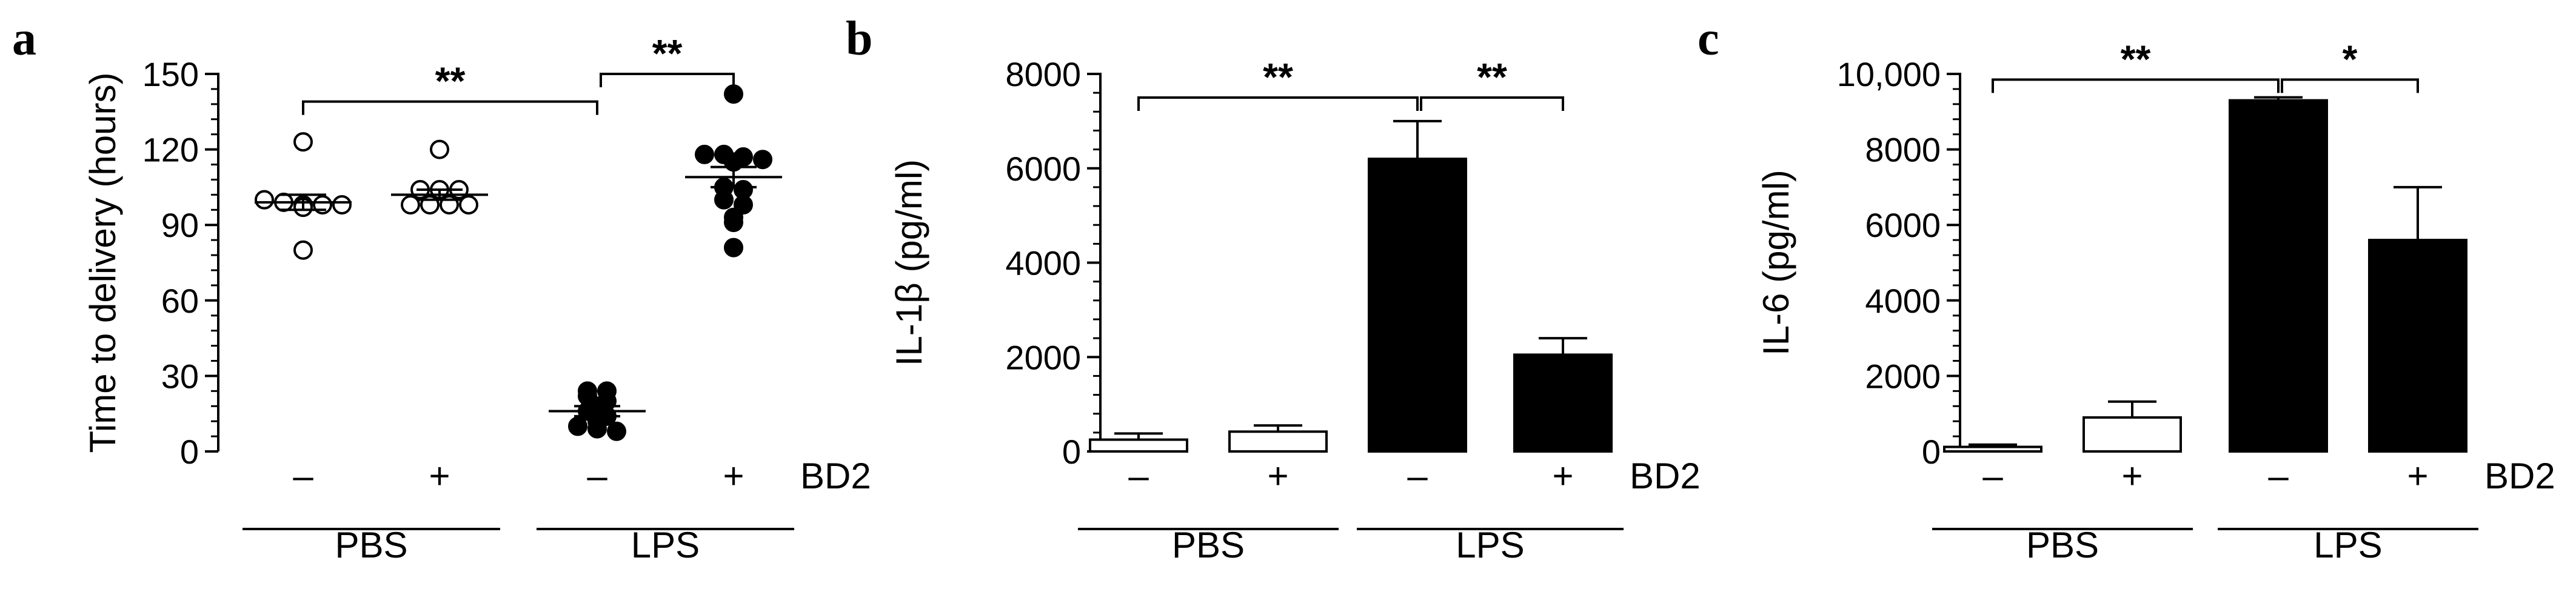  I want to click on significance-label: *, so click(2350, 59).